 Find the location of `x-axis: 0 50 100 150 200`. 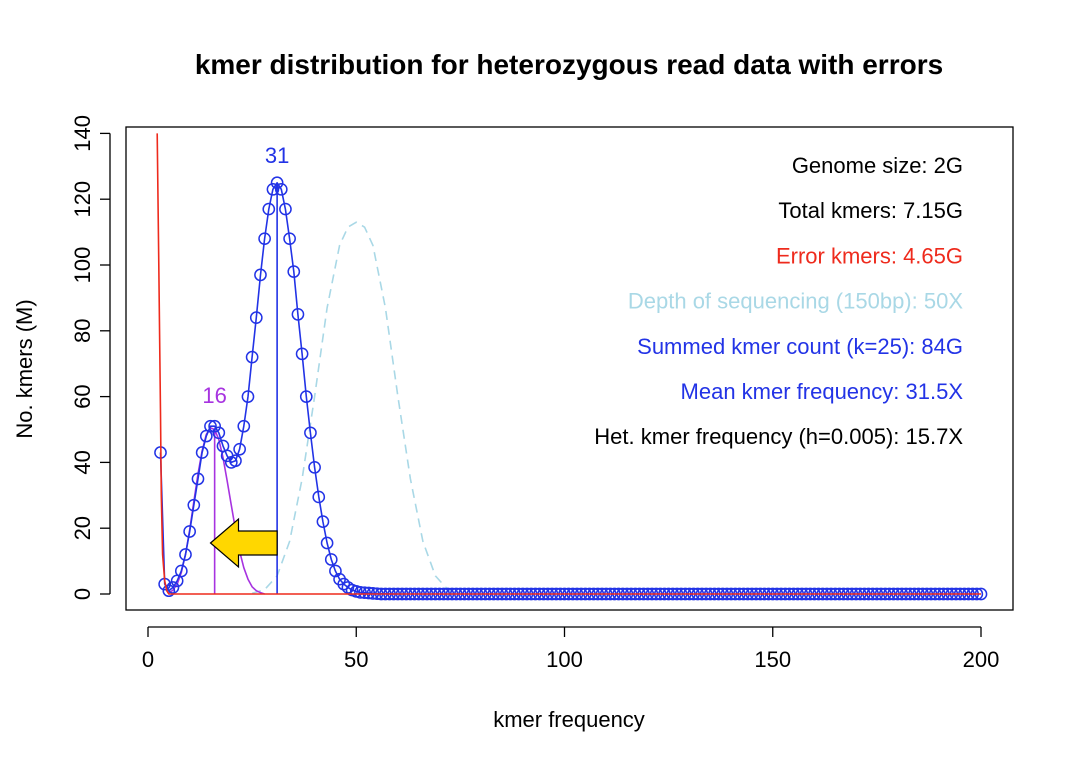

x-axis: 0 50 100 150 200 is located at coordinates (571, 649).